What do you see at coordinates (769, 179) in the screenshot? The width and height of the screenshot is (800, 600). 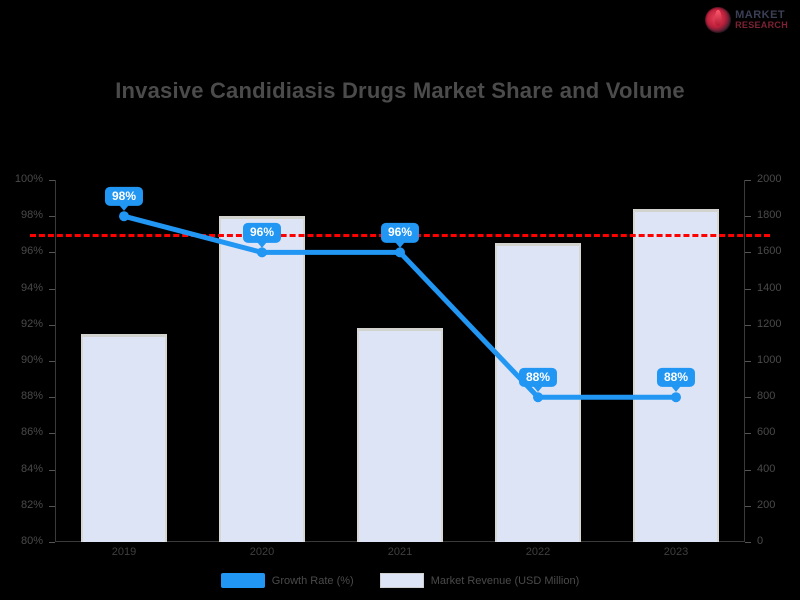 I see `right-axis-label: 2000` at bounding box center [769, 179].